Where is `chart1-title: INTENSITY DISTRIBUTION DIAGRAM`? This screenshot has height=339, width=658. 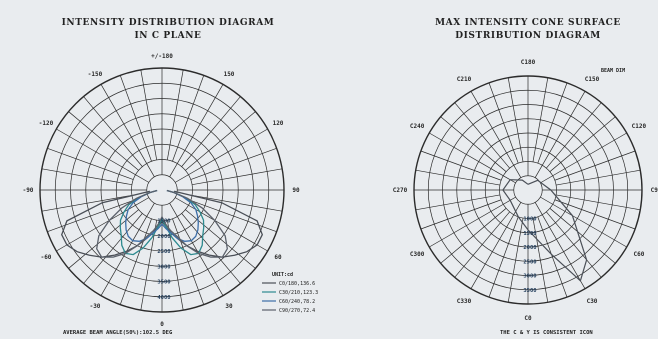
chart1-title: INTENSITY DISTRIBUTION DIAGRAM is located at coordinates (168, 23).